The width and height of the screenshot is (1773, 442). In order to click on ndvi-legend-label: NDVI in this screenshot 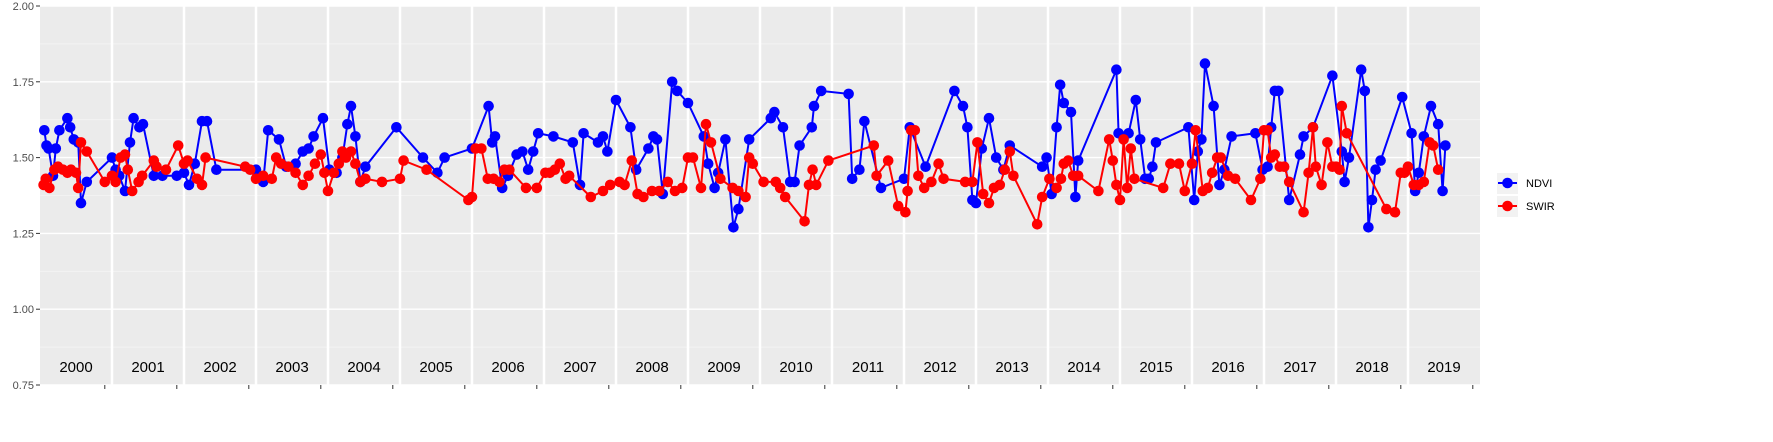, I will do `click(1539, 184)`.